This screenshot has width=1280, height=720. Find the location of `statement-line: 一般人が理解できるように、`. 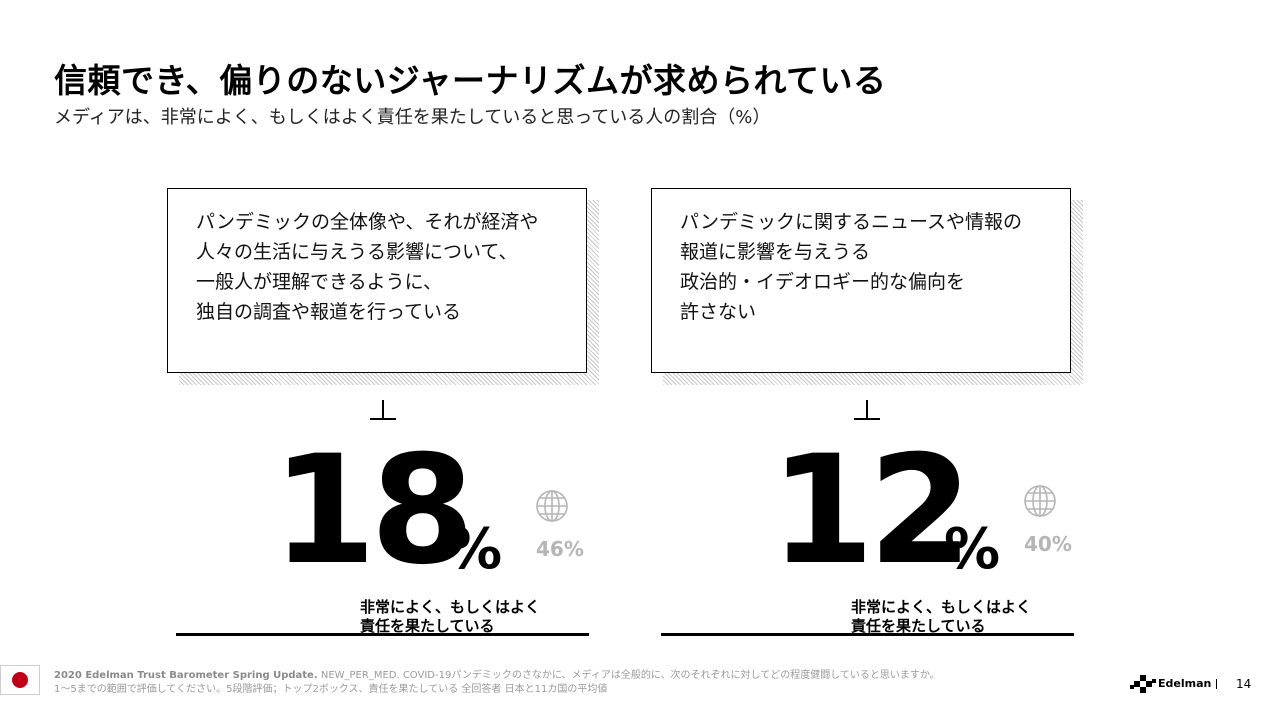

statement-line: 一般人が理解できるように、 is located at coordinates (319, 282).